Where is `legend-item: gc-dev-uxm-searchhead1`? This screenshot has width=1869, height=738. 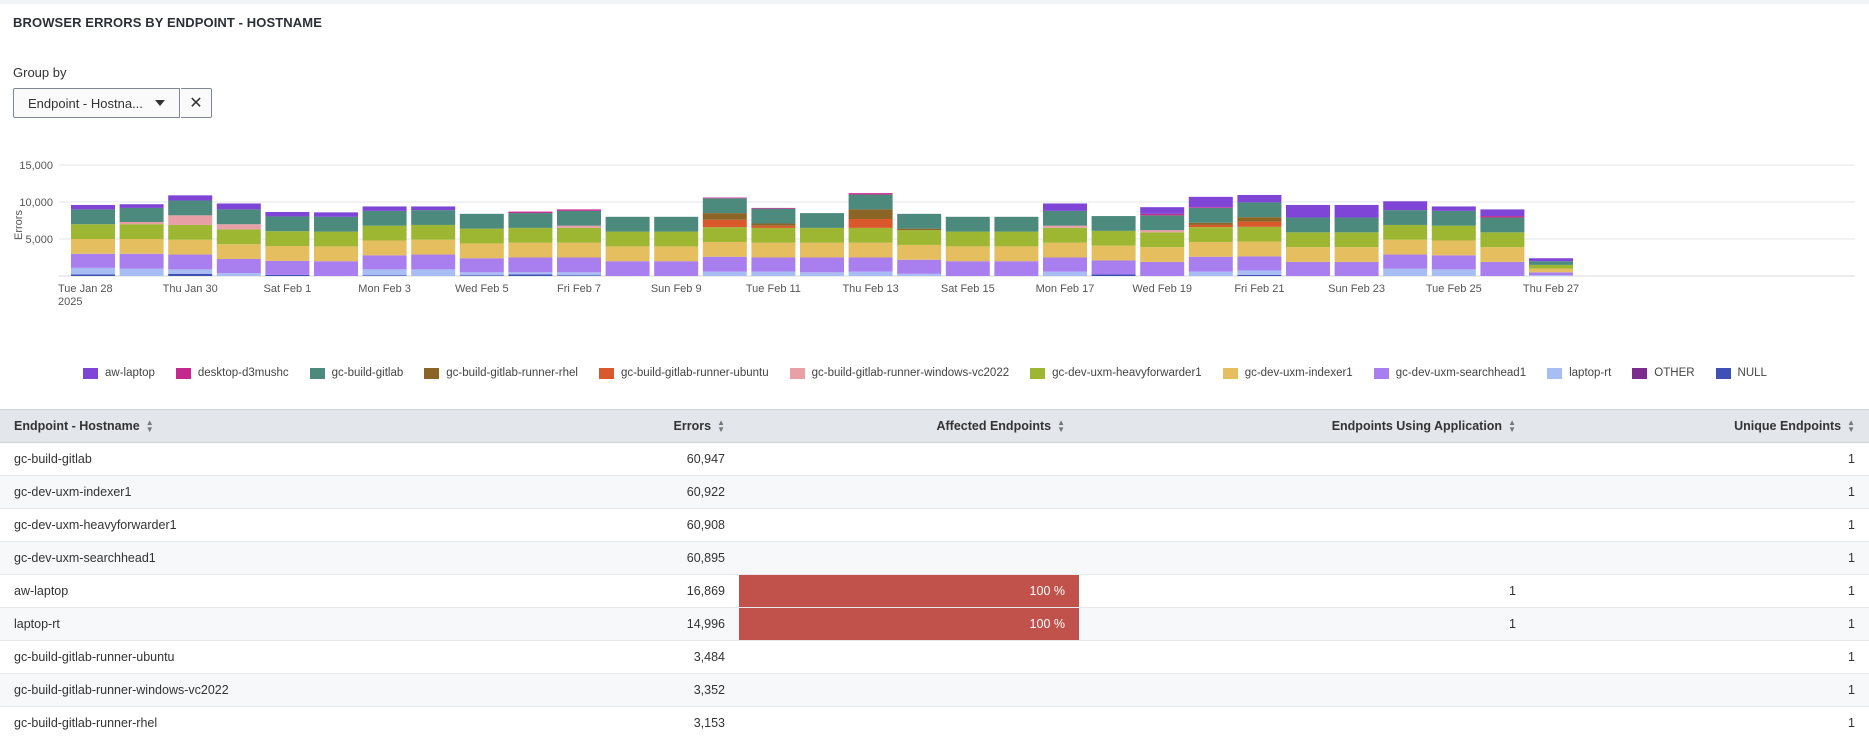
legend-item: gc-dev-uxm-searchhead1 is located at coordinates (1449, 373).